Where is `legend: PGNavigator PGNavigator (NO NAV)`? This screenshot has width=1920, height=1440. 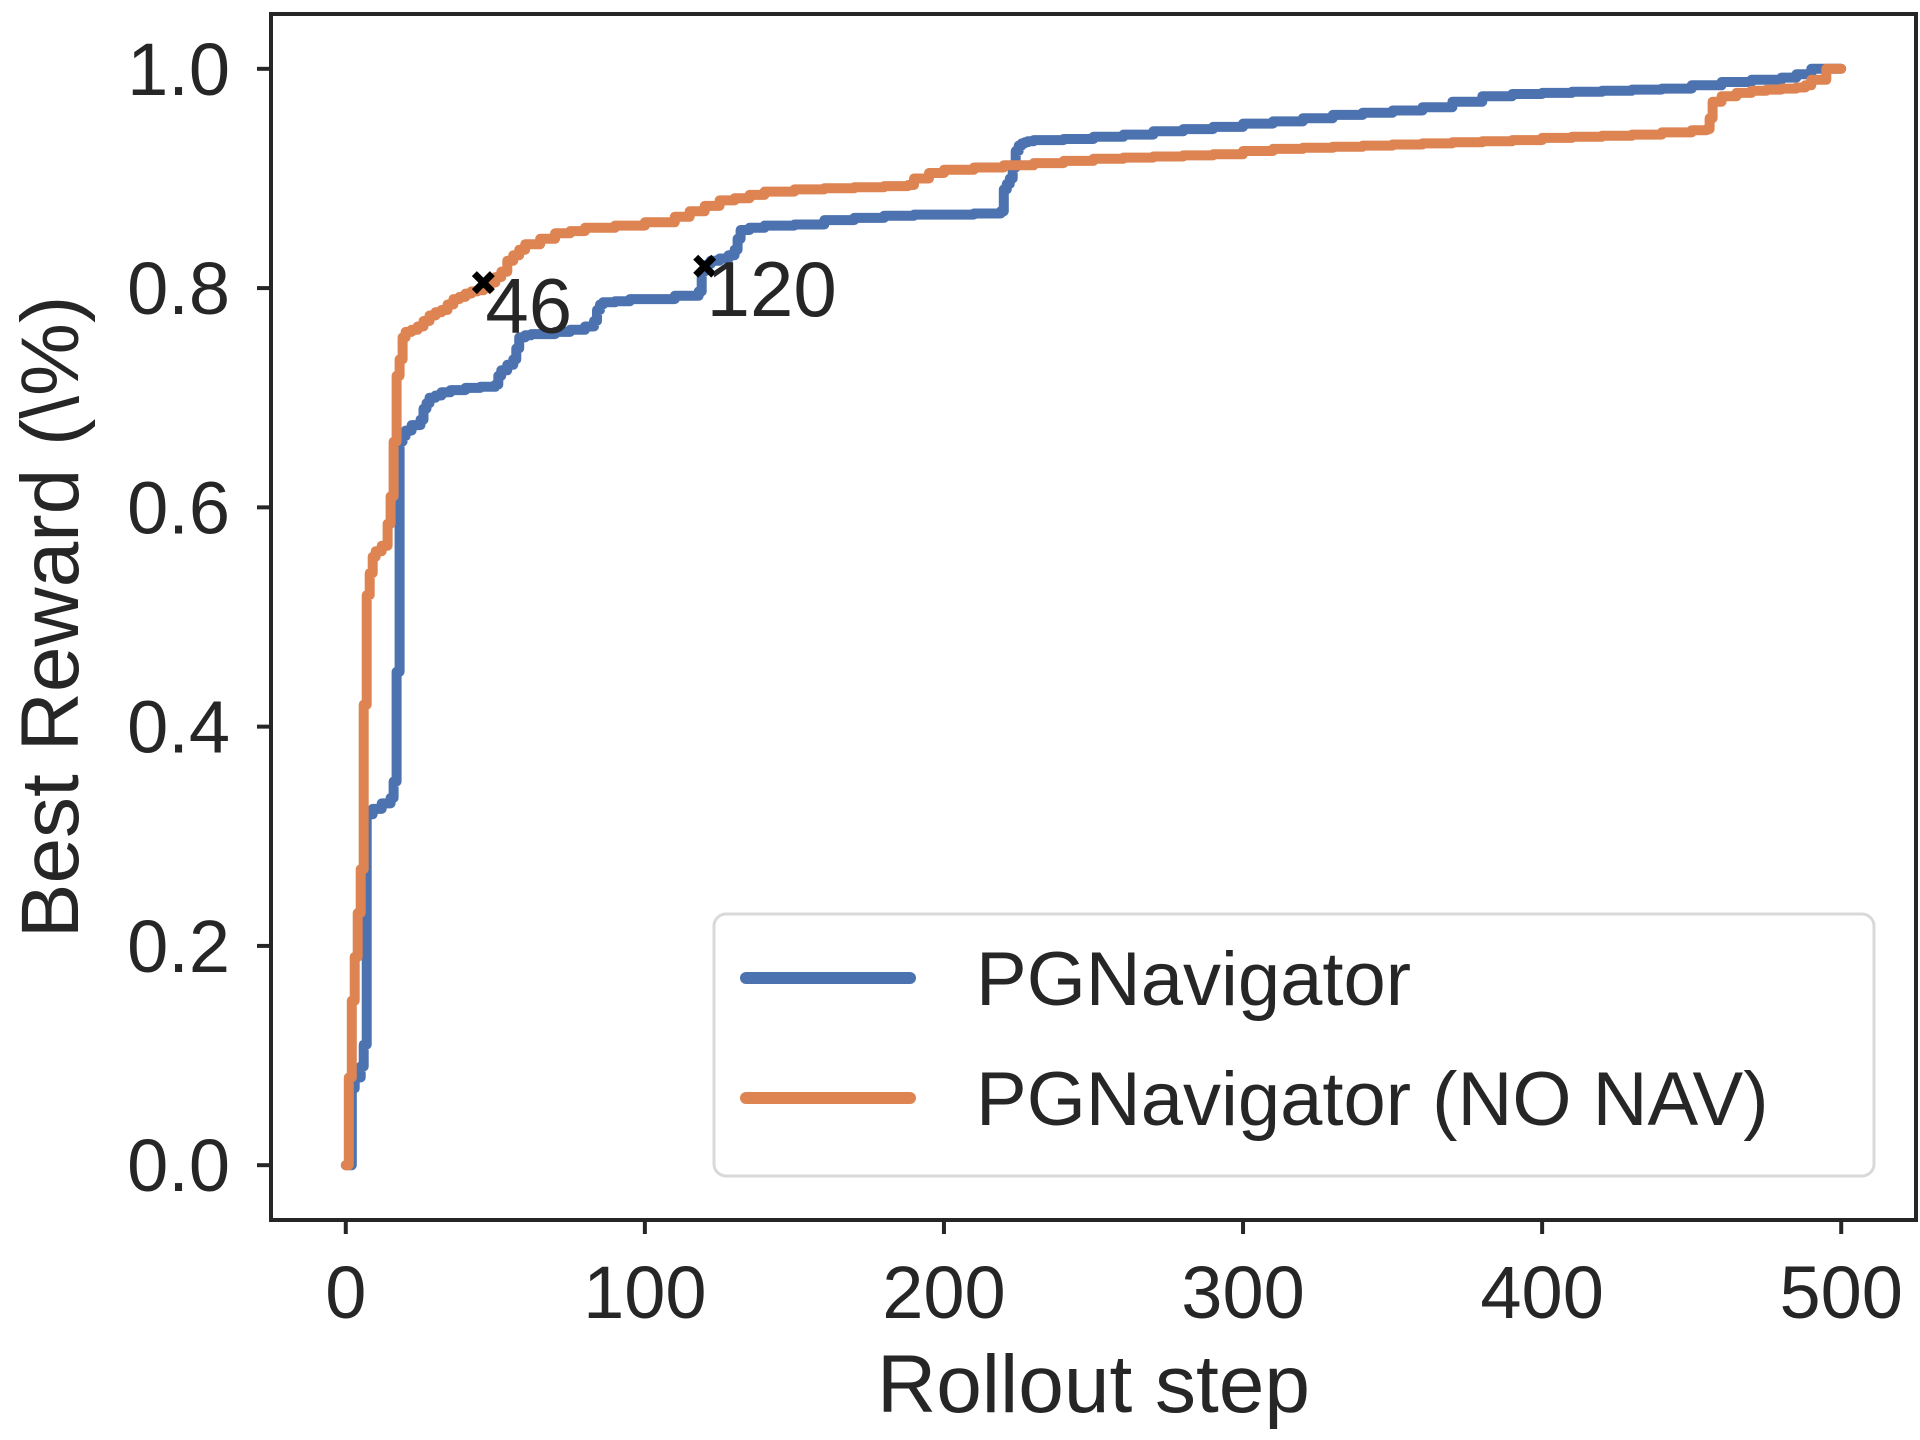
legend: PGNavigator PGNavigator (NO NAV) is located at coordinates (1294, 1045).